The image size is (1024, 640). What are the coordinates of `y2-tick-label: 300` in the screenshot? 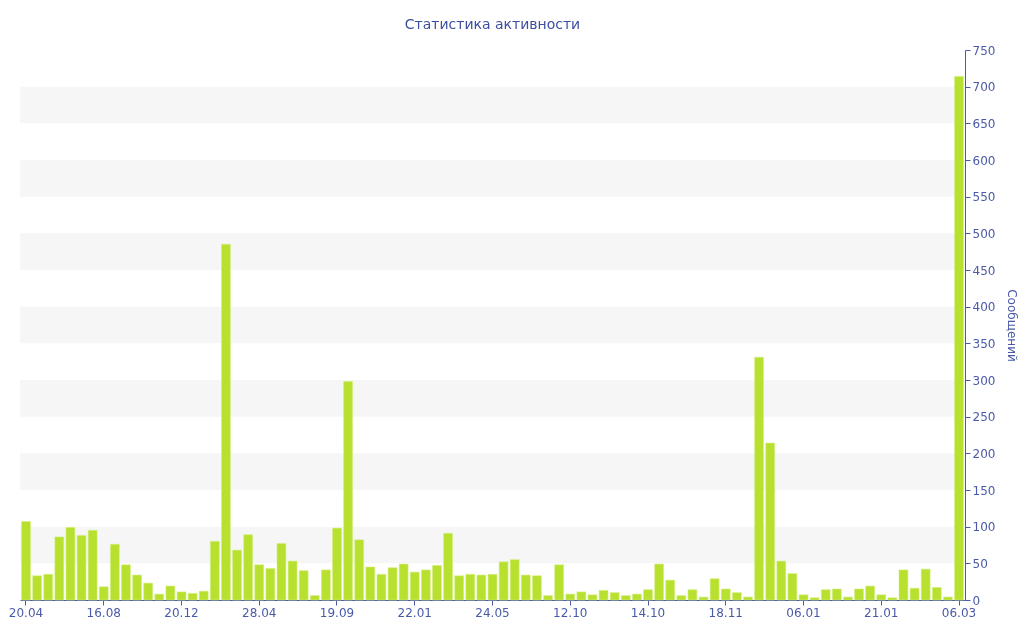 It's located at (984, 380).